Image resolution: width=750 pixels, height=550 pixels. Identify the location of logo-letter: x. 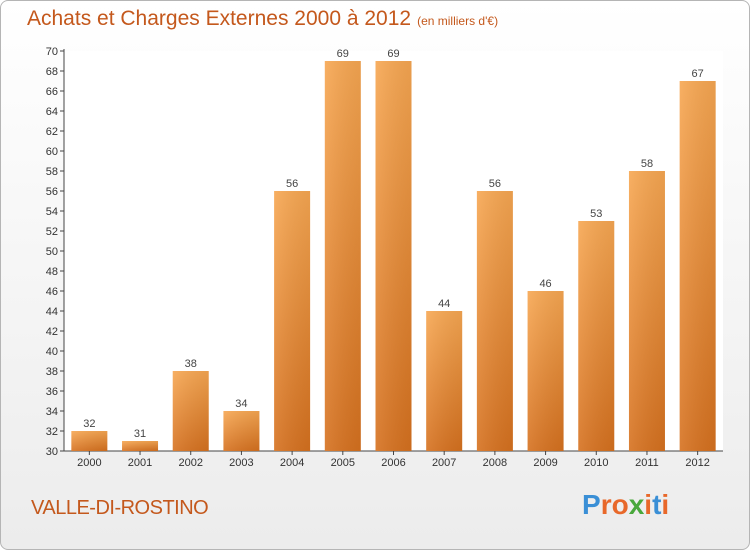
(636, 504).